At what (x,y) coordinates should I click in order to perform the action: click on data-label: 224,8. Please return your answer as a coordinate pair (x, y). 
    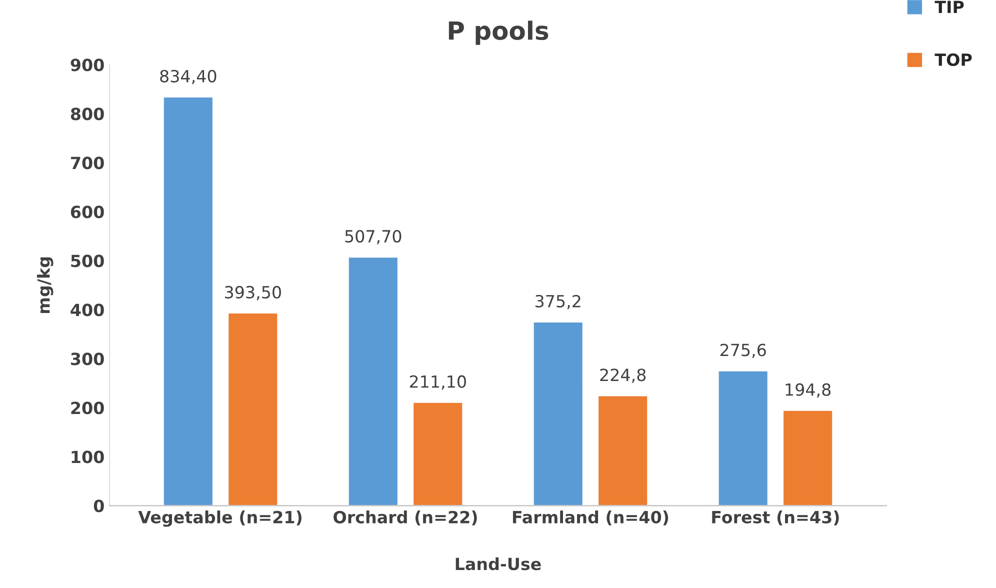
    Looking at the image, I should click on (623, 375).